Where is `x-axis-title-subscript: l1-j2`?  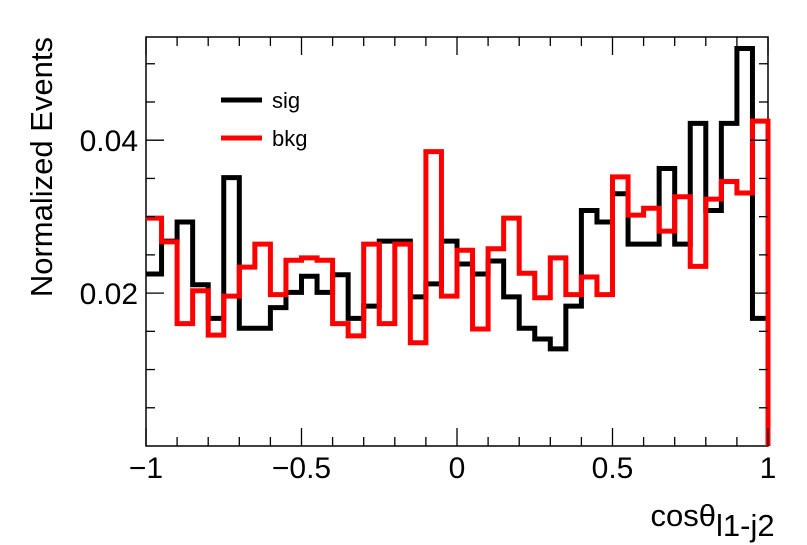
x-axis-title-subscript: l1-j2 is located at coordinates (745, 525).